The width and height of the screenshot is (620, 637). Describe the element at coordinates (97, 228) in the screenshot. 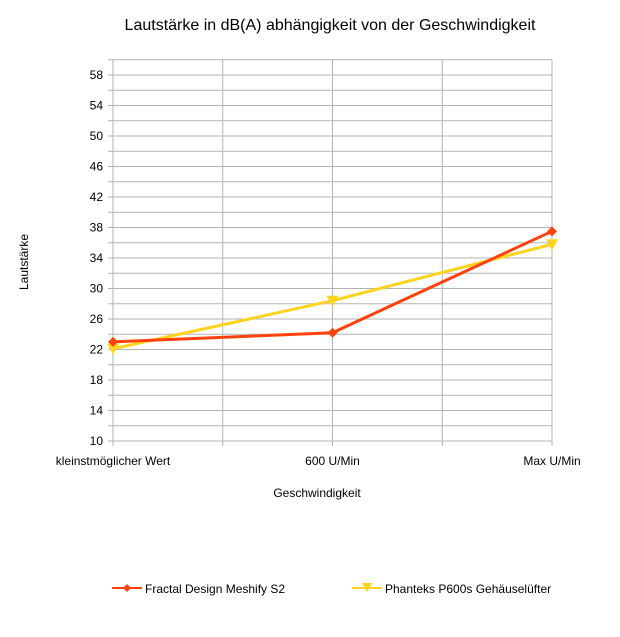

I see `y-tick-label: 38` at that location.